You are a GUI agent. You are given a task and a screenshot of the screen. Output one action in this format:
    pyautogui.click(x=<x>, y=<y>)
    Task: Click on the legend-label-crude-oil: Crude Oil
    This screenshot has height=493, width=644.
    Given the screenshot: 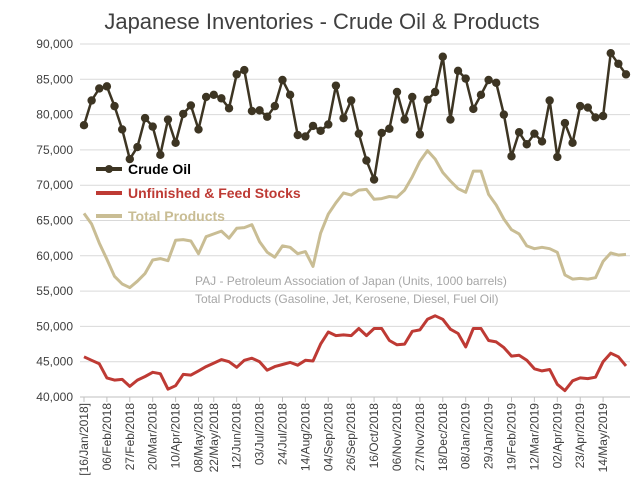 What is the action you would take?
    pyautogui.click(x=159, y=169)
    